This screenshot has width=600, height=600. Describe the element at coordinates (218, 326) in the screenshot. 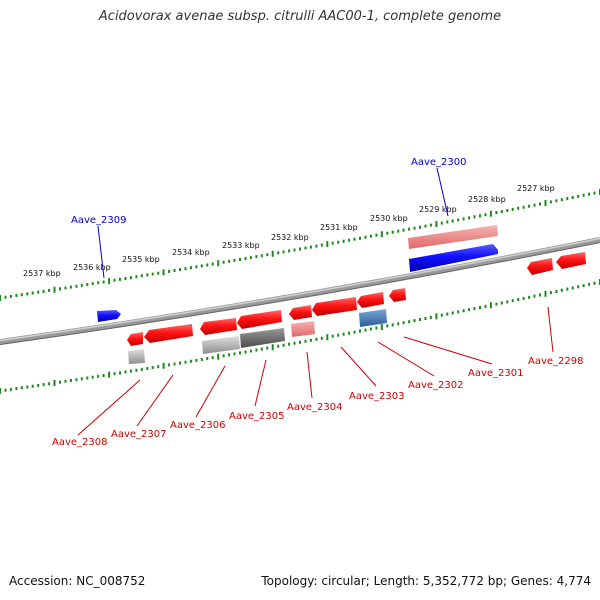

I see `gene-aave-2306-arrow` at that location.